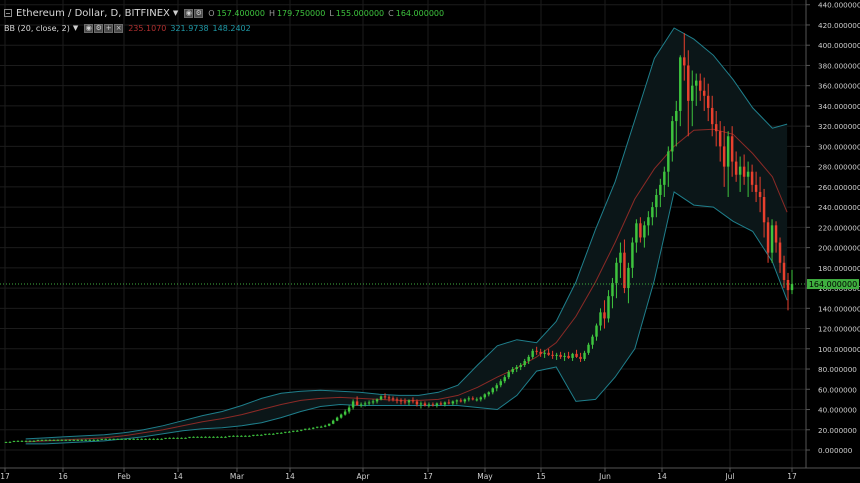 This screenshot has height=483, width=860. I want to click on more-icon: +, so click(109, 28).